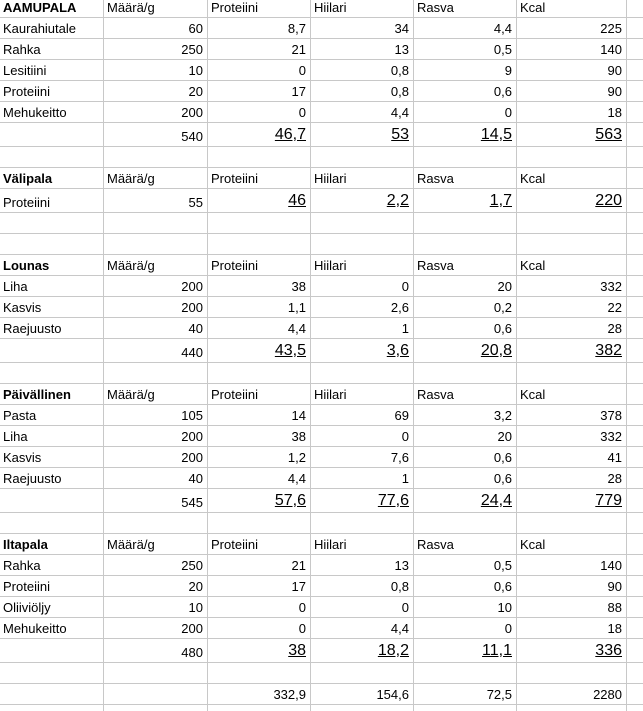 This screenshot has height=711, width=643. What do you see at coordinates (155, 394) in the screenshot?
I see `column-header-cell: Määrä/g` at bounding box center [155, 394].